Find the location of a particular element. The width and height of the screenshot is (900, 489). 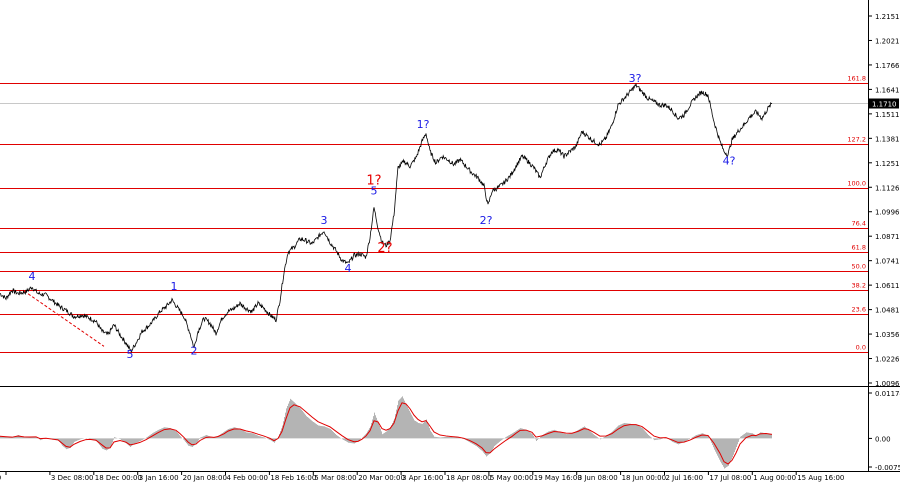

wave-label: 2 is located at coordinates (194, 351).